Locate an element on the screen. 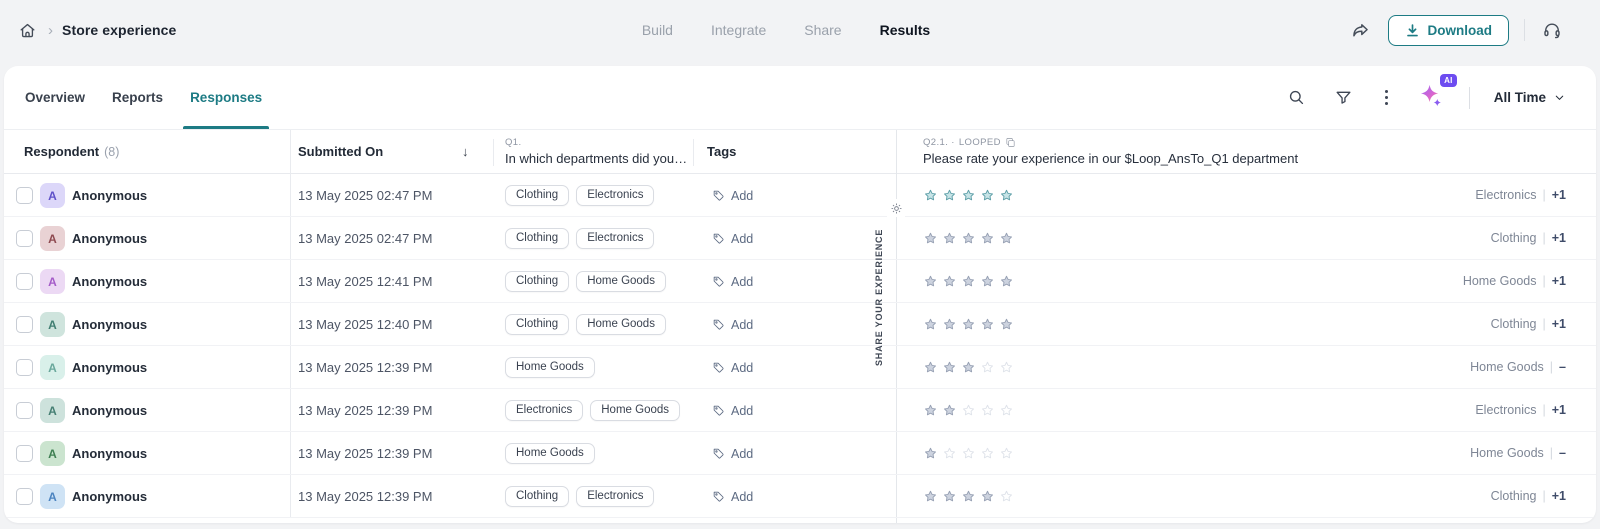 The width and height of the screenshot is (1600, 529). nav-share: Share is located at coordinates (823, 30).